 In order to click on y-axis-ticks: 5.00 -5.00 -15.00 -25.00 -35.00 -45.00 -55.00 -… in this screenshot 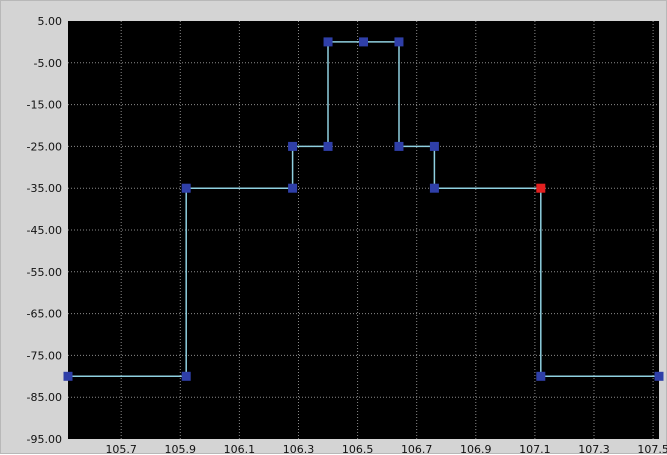, I will do `click(44, 230)`.